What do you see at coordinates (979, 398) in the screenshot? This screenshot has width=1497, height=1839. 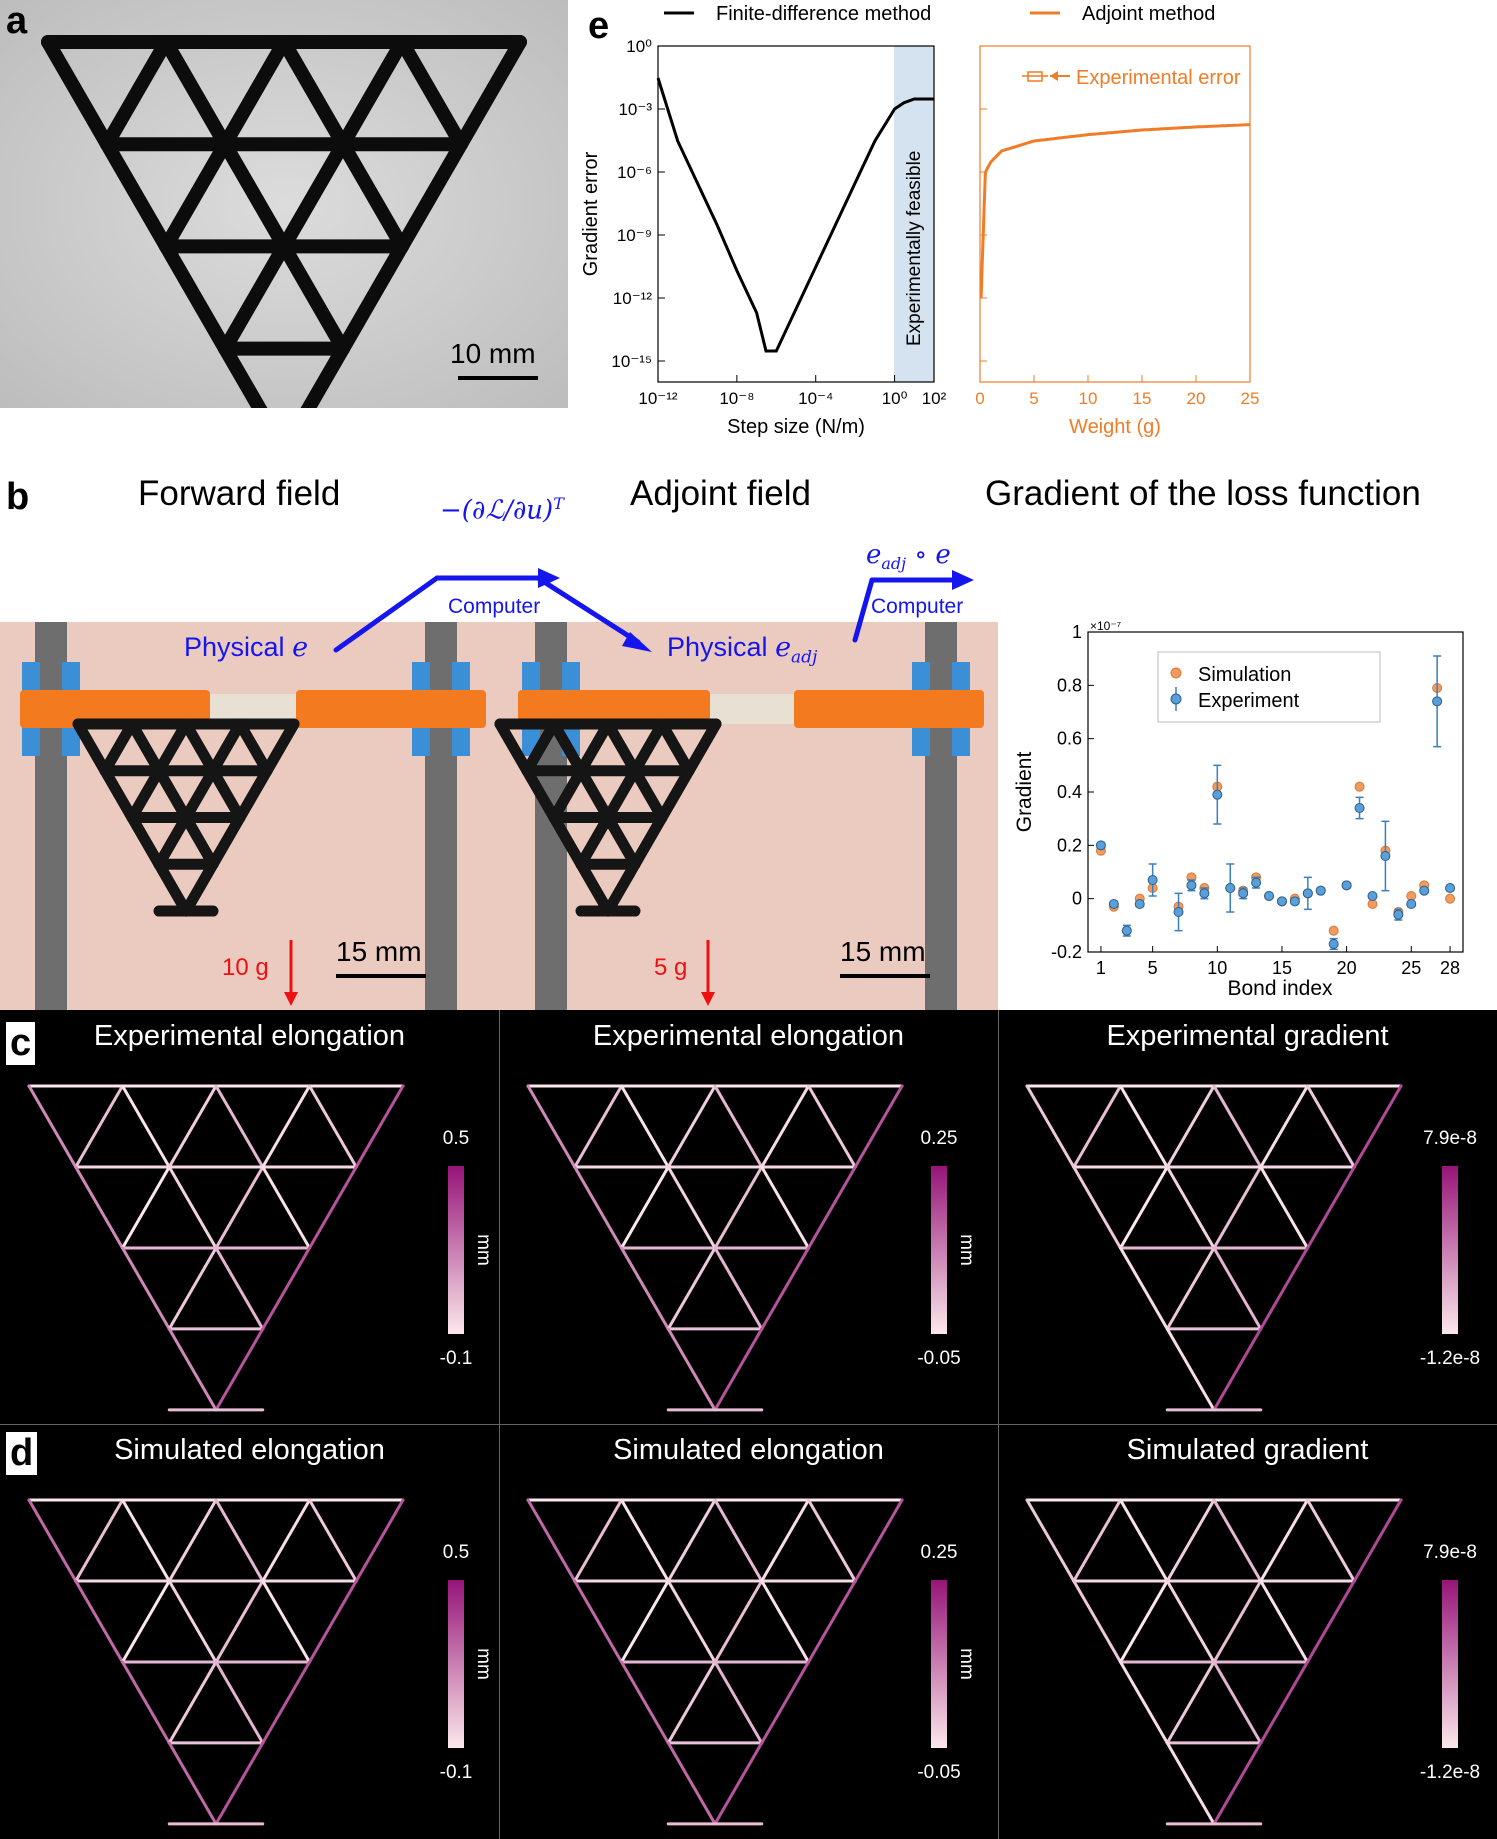 I see `adj-xtick-label: 0` at bounding box center [979, 398].